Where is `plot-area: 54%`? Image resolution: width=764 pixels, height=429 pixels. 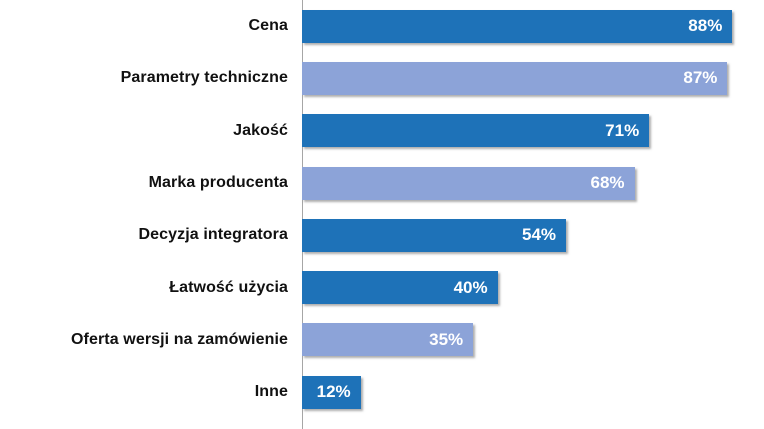
plot-area: 54% is located at coordinates (533, 235).